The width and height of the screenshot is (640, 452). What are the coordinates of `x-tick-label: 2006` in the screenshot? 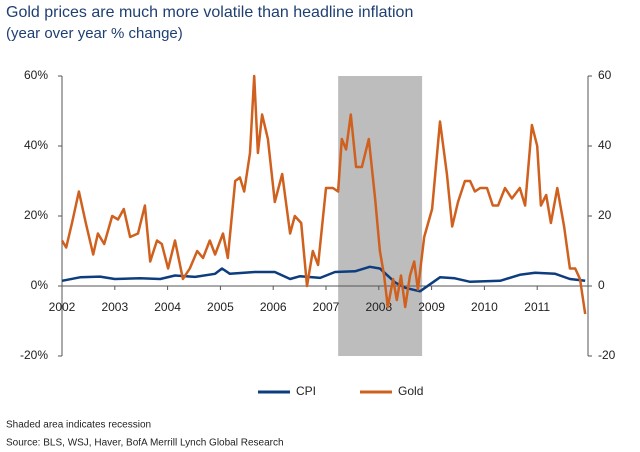 It's located at (273, 307).